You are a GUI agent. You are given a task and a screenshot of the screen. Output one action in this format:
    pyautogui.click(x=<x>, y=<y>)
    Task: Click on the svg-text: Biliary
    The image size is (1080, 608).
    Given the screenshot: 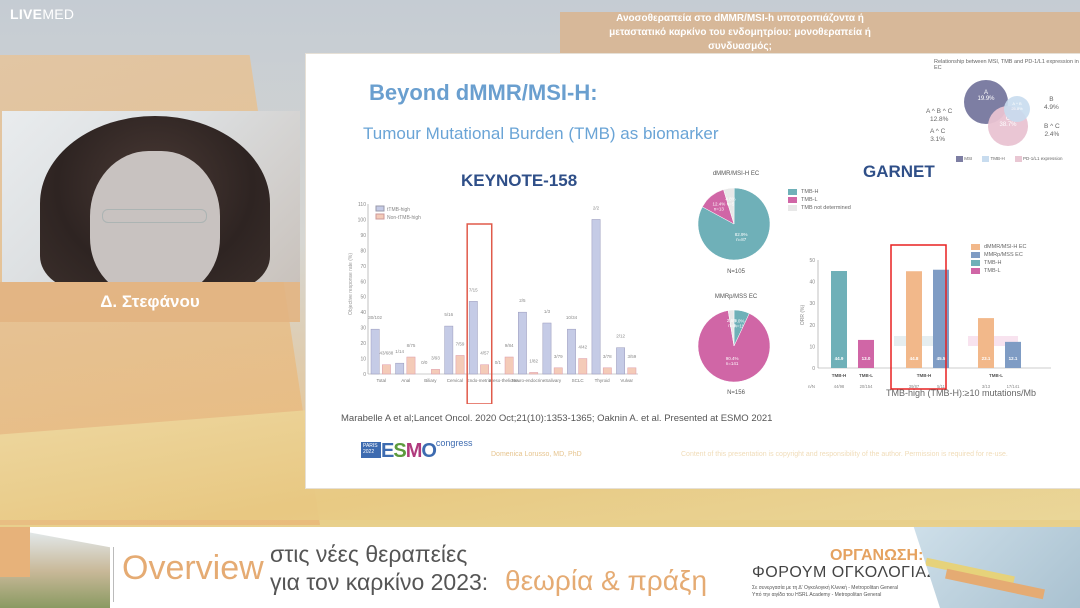 What is the action you would take?
    pyautogui.click(x=430, y=380)
    